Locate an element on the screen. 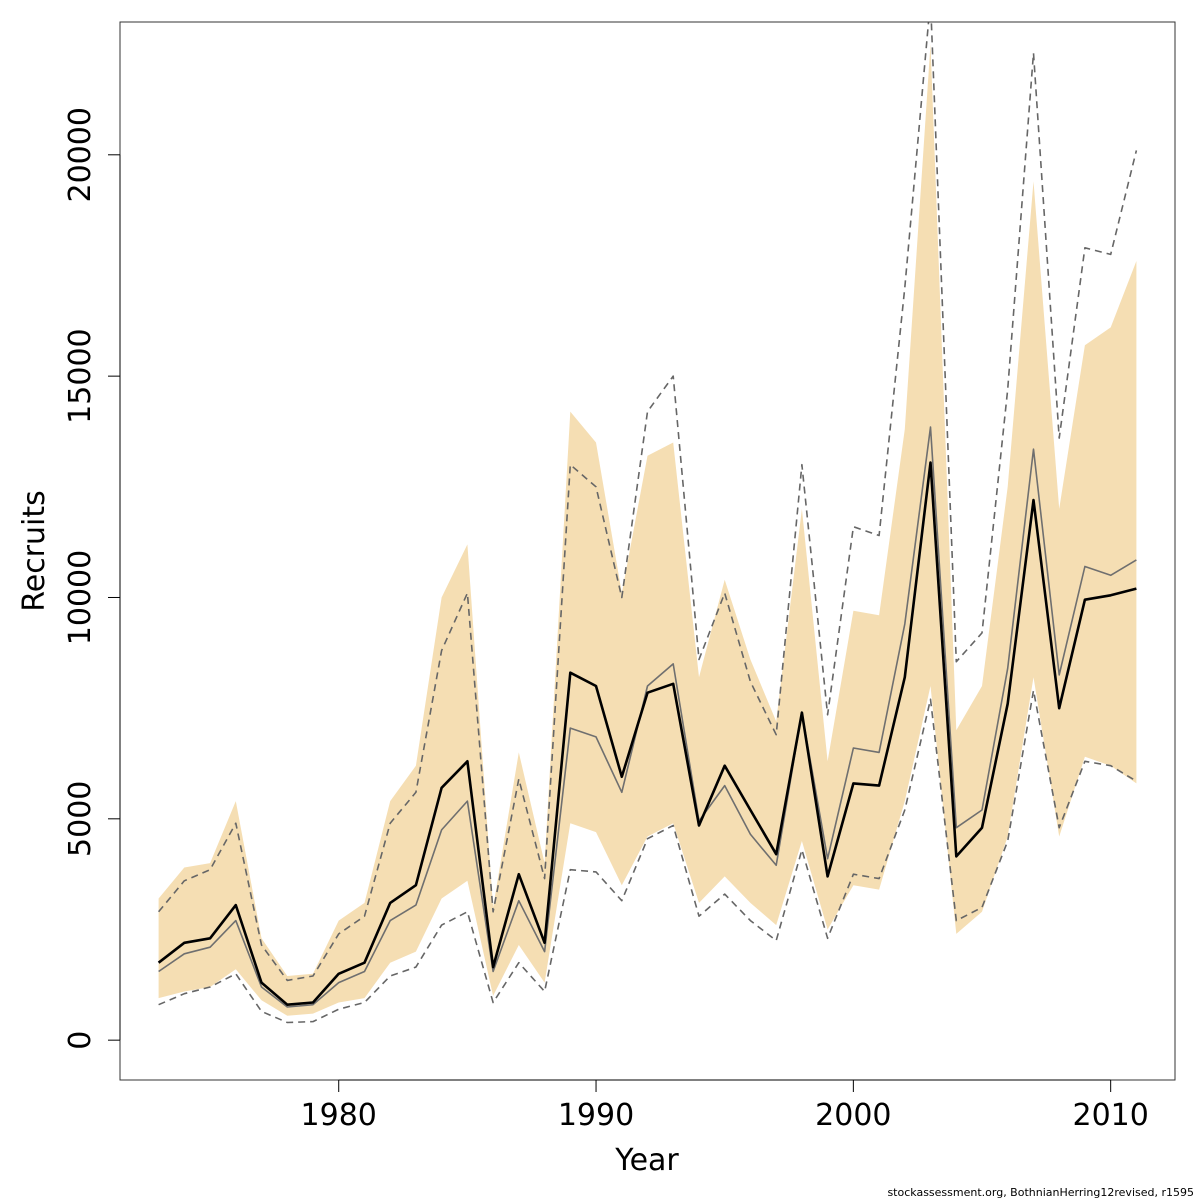 The width and height of the screenshot is (1200, 1200). x-tick-label: 1980 is located at coordinates (339, 1115).